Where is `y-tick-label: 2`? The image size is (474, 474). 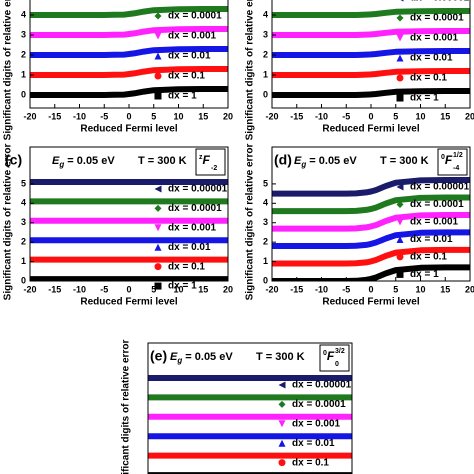 y-tick-label: 2 is located at coordinates (265, 242).